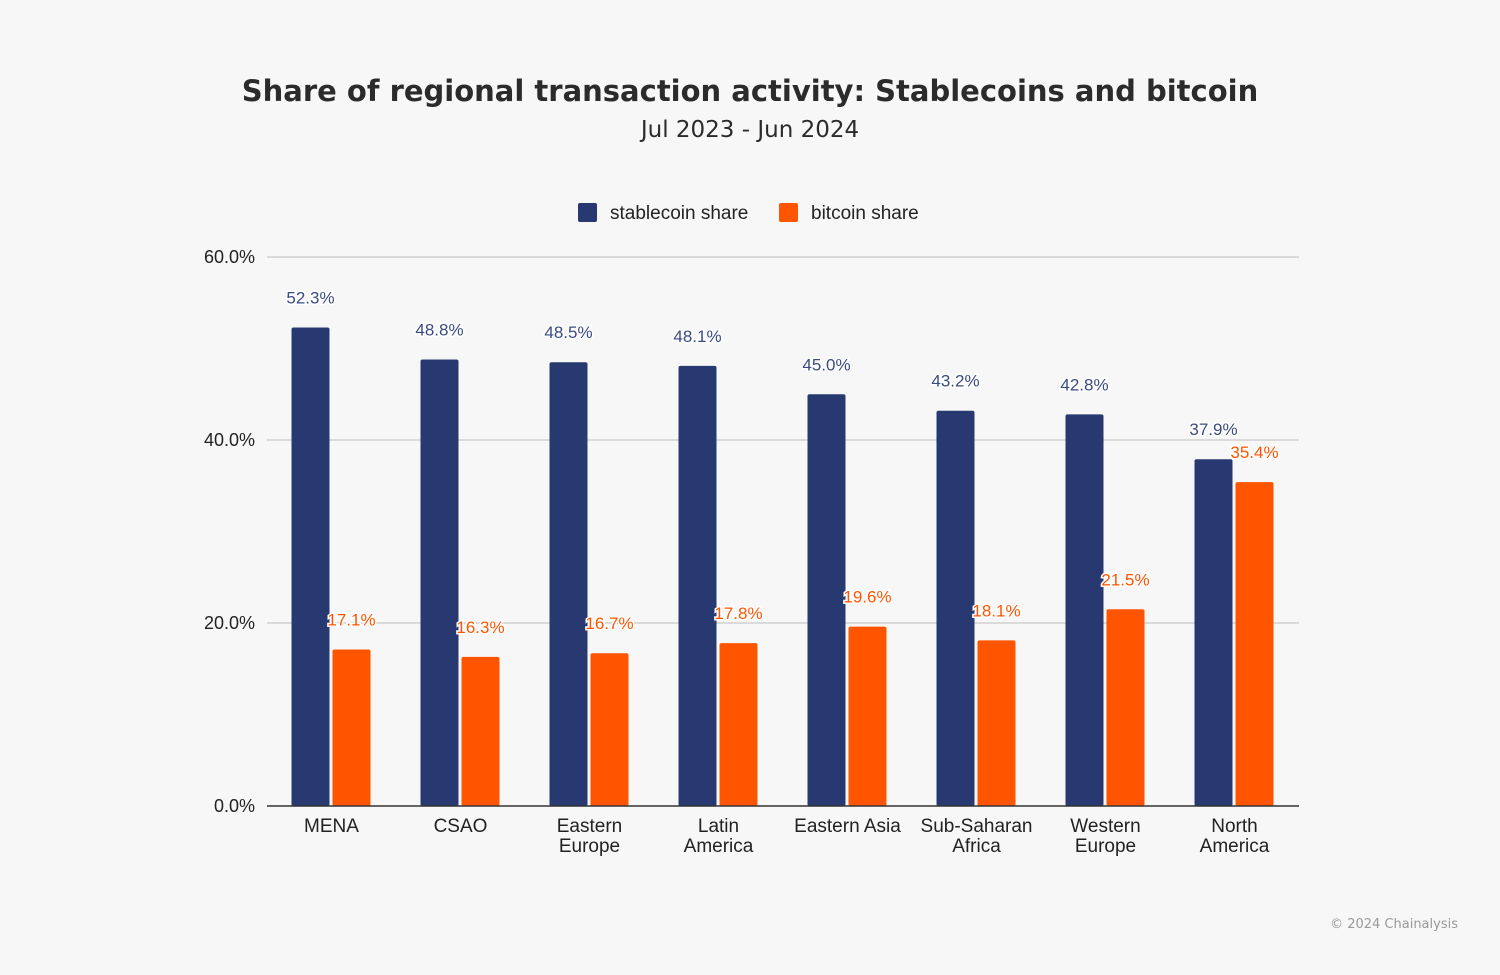 The width and height of the screenshot is (1500, 975). I want to click on x-tick-label: Latin America, so click(719, 836).